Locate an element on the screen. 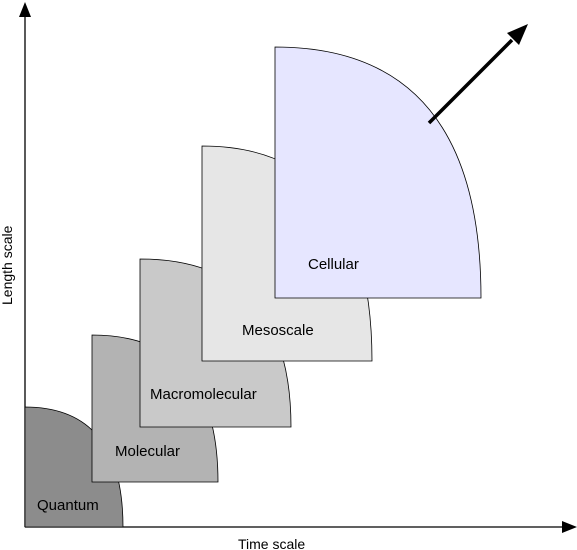 Image resolution: width=577 pixels, height=550 pixels. quantum-label: Quantum is located at coordinates (68, 505).